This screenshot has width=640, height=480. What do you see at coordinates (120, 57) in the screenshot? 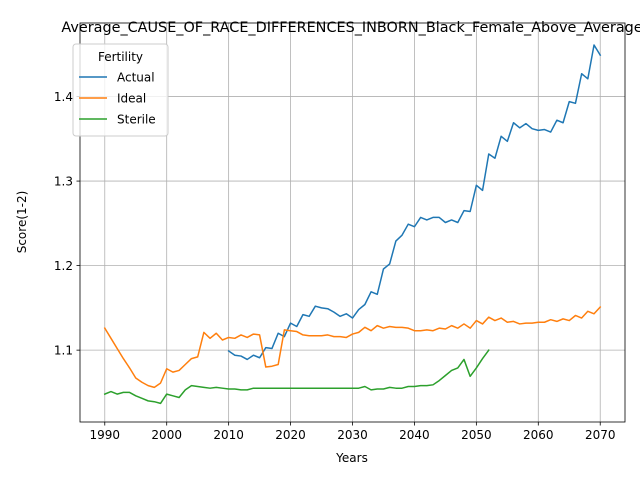
I see `legend-title: Fertility` at bounding box center [120, 57].